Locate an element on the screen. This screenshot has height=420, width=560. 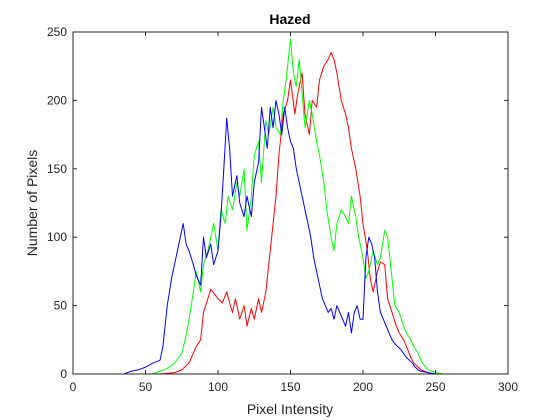
x-axis-label: Pixel Intensity is located at coordinates (290, 409).